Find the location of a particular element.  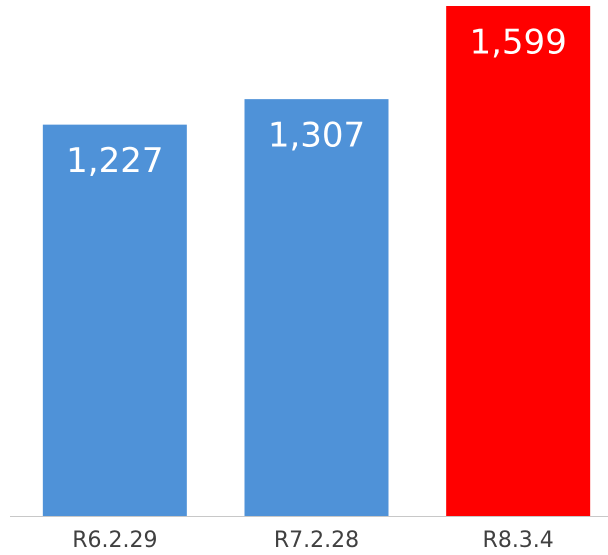

x-tick-label: R8.3.4 is located at coordinates (518, 540).